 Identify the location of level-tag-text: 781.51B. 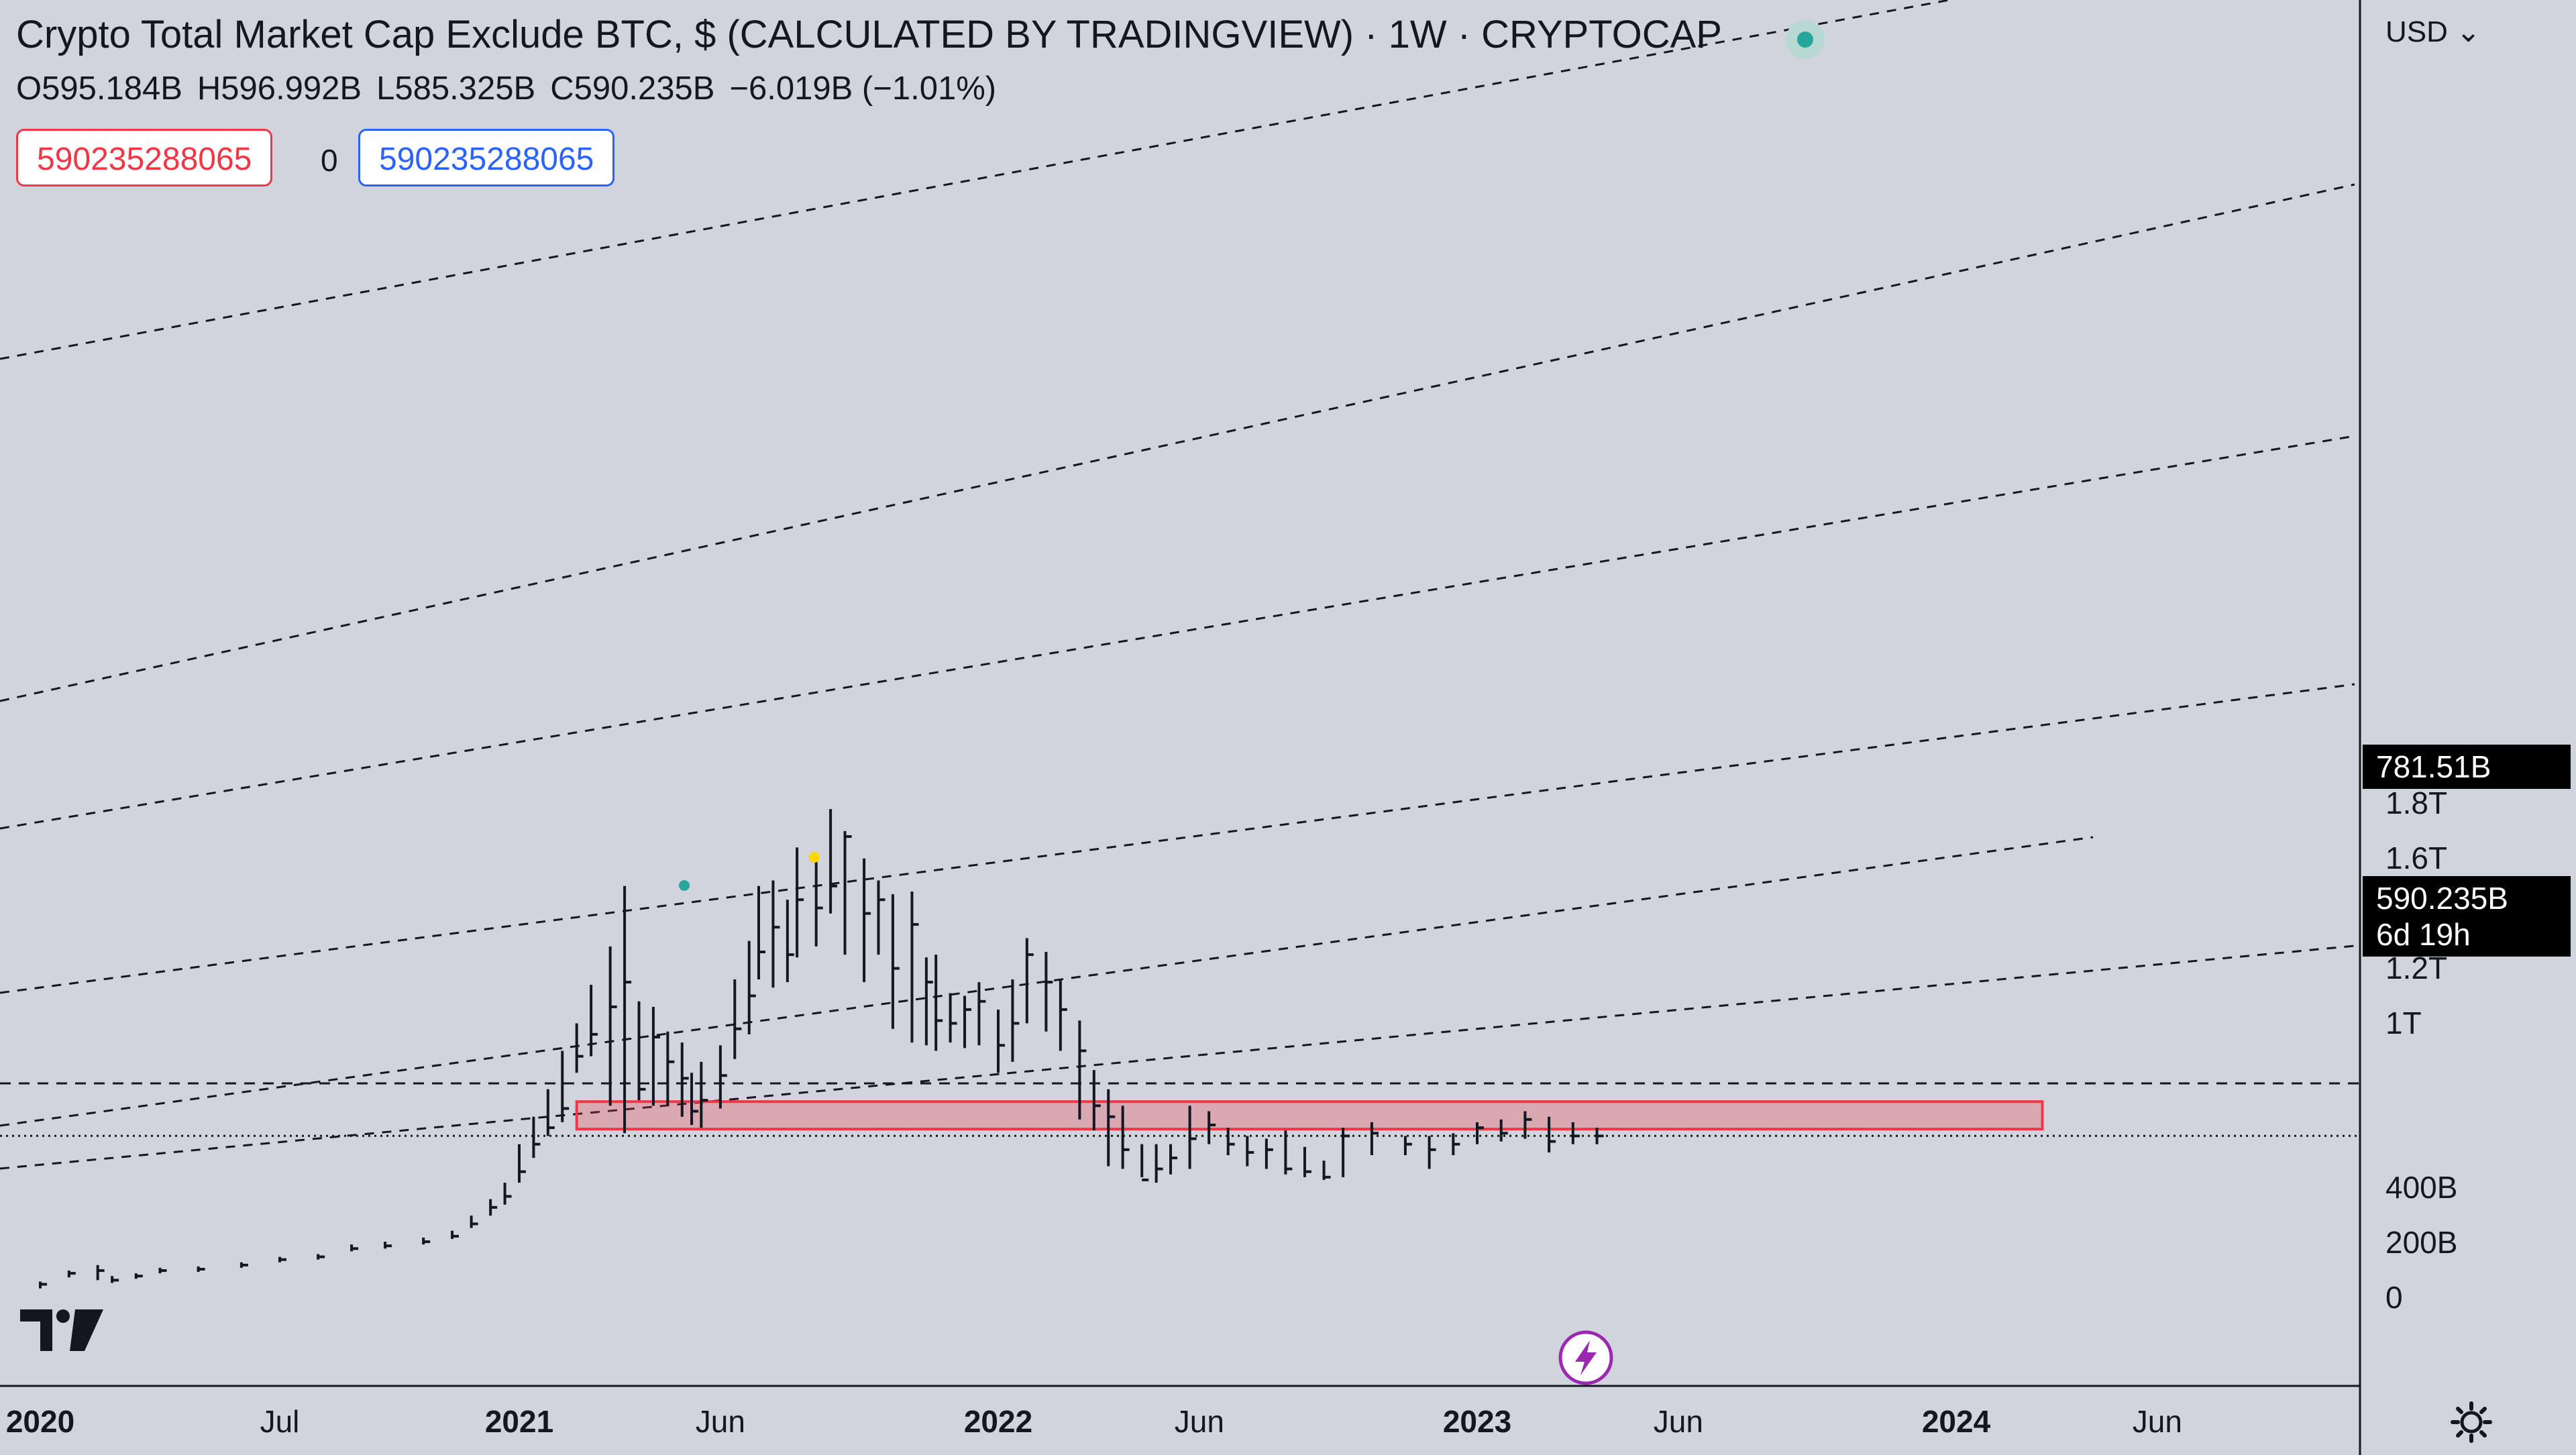
(2433, 766).